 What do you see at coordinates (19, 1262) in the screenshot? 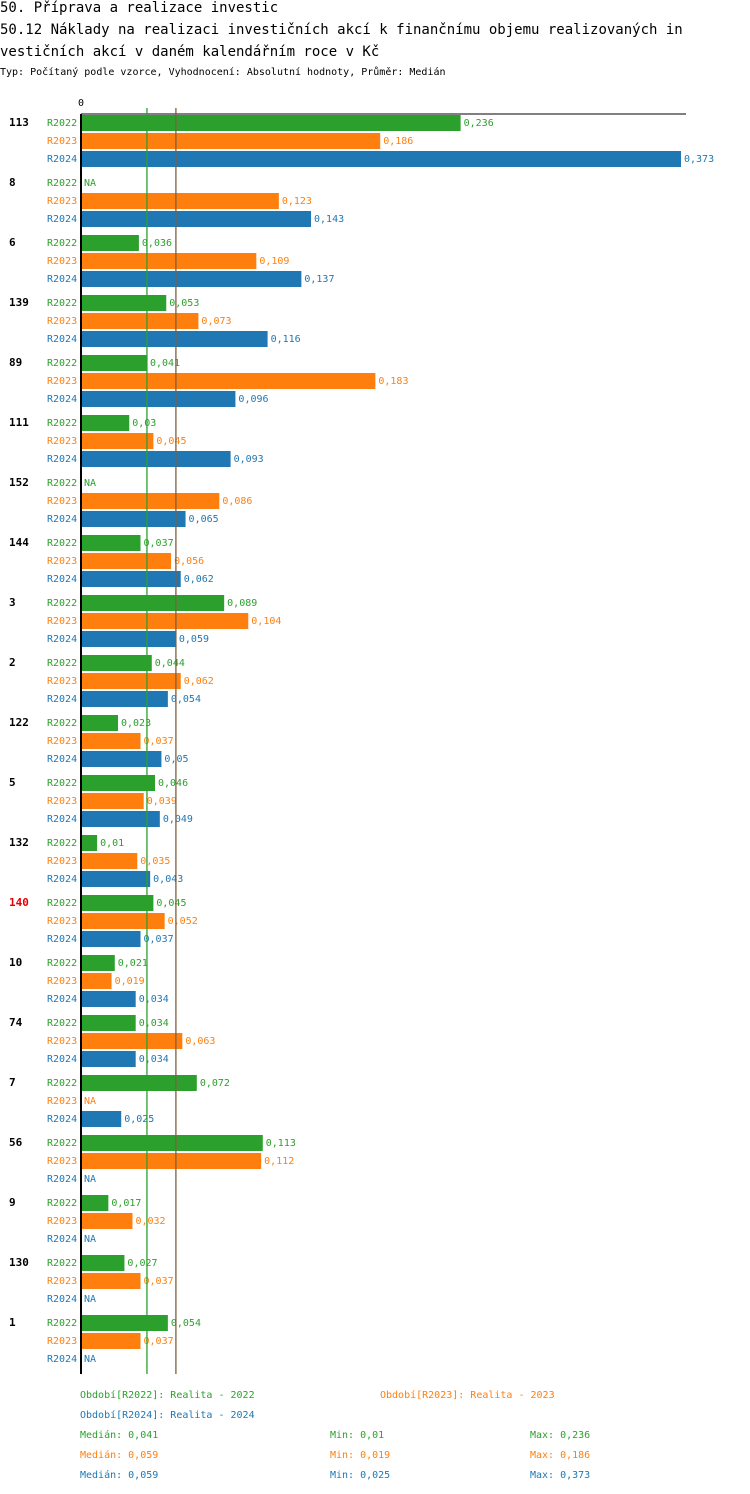
I see `category-label-130: 130` at bounding box center [19, 1262].